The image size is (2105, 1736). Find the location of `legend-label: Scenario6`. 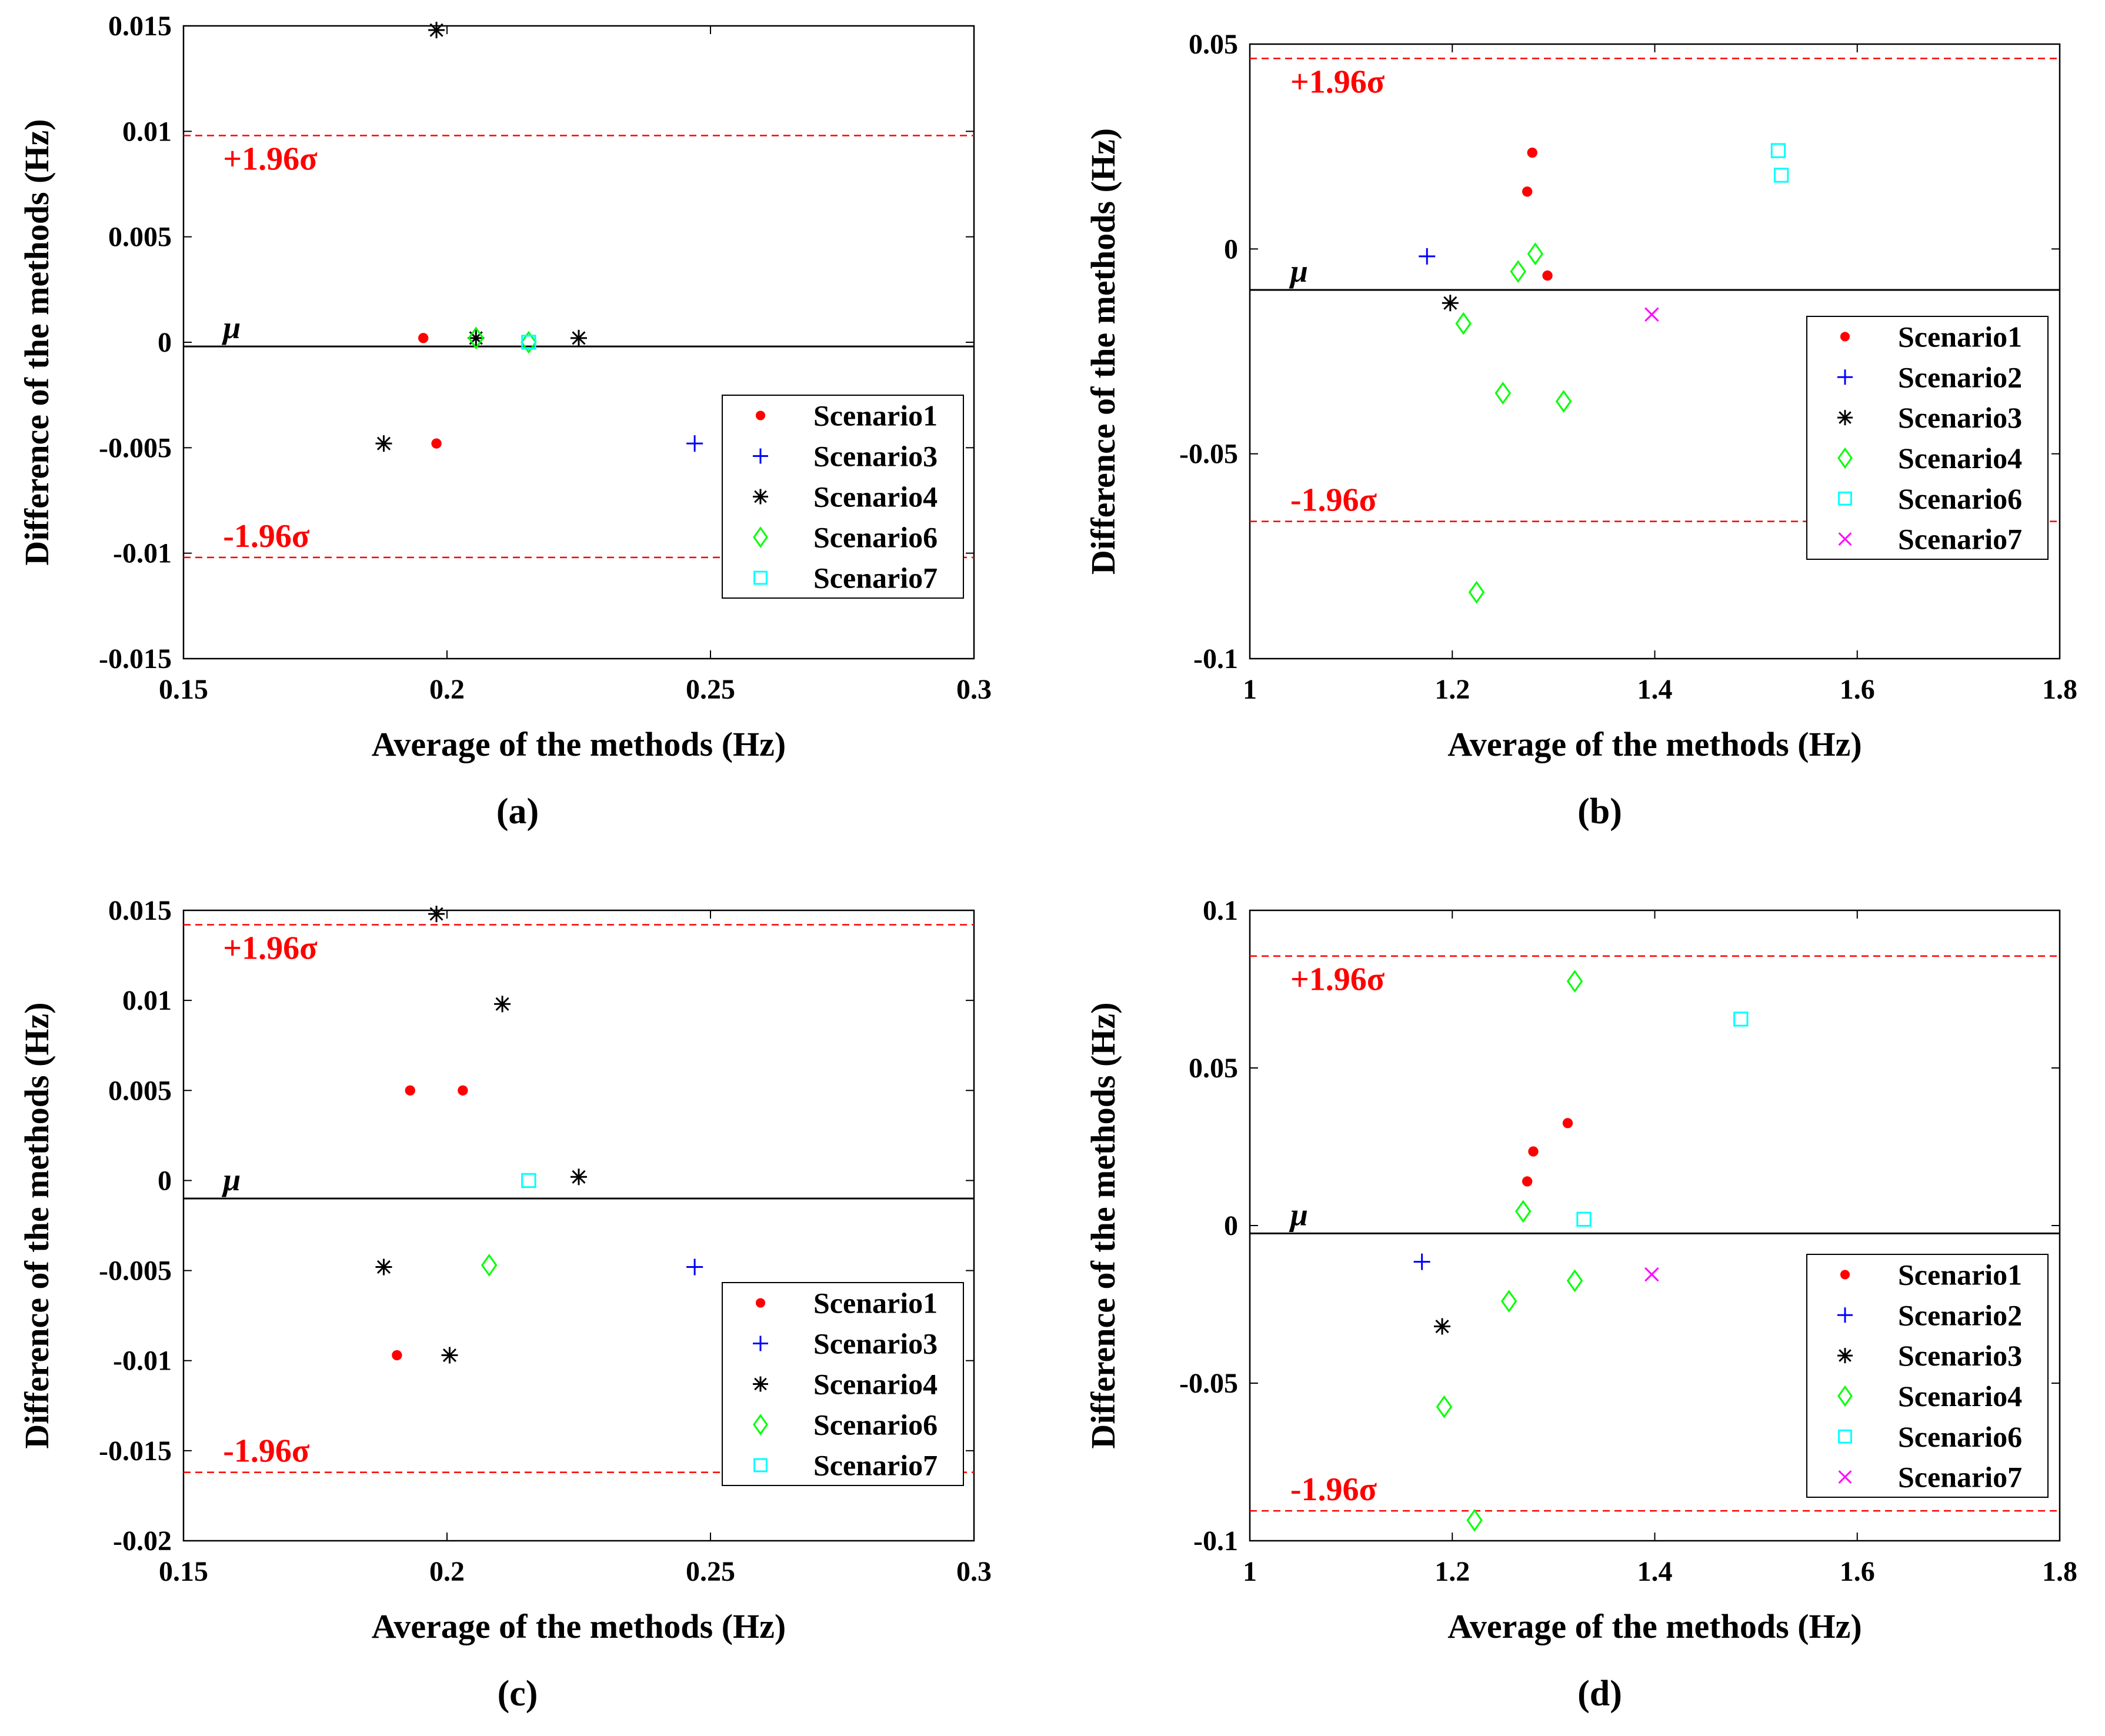

legend-label: Scenario6 is located at coordinates (875, 537).